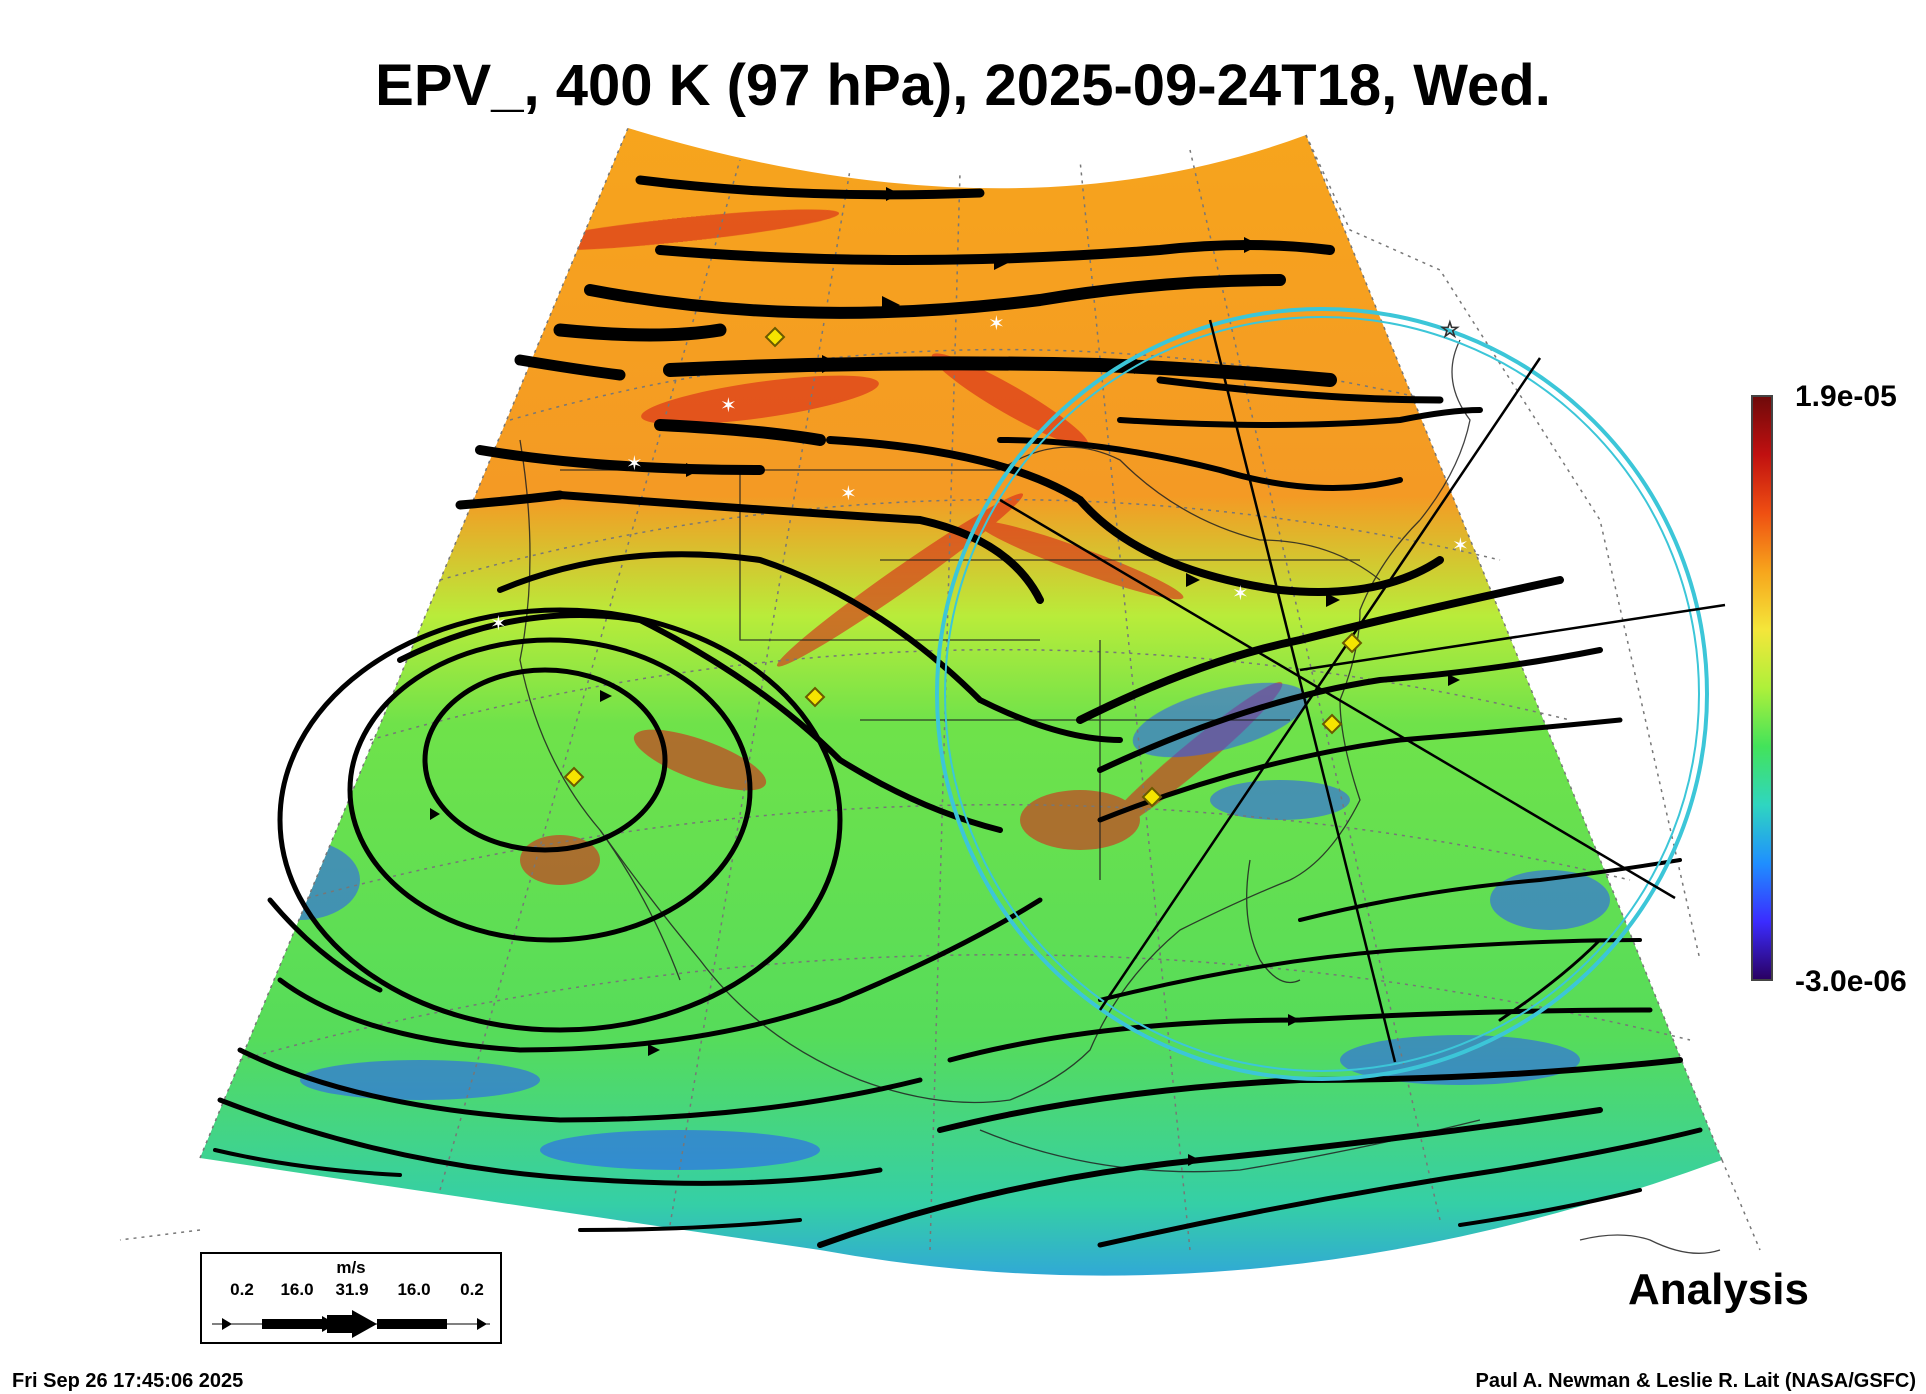  Describe the element at coordinates (472, 1289) in the screenshot. I see `legend-label-5: 0.2` at that location.